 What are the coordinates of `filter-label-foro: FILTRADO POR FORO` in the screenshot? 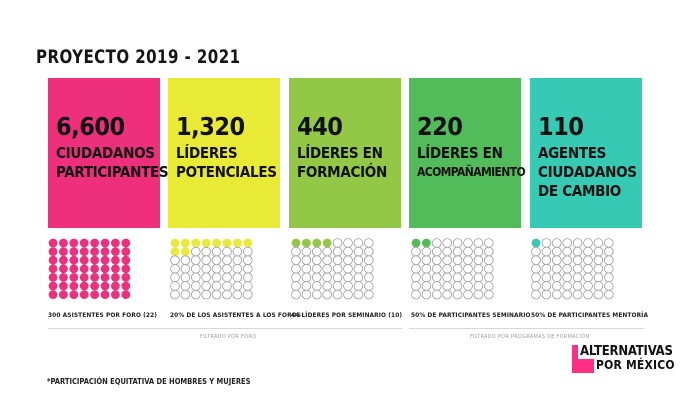 It's located at (228, 337).